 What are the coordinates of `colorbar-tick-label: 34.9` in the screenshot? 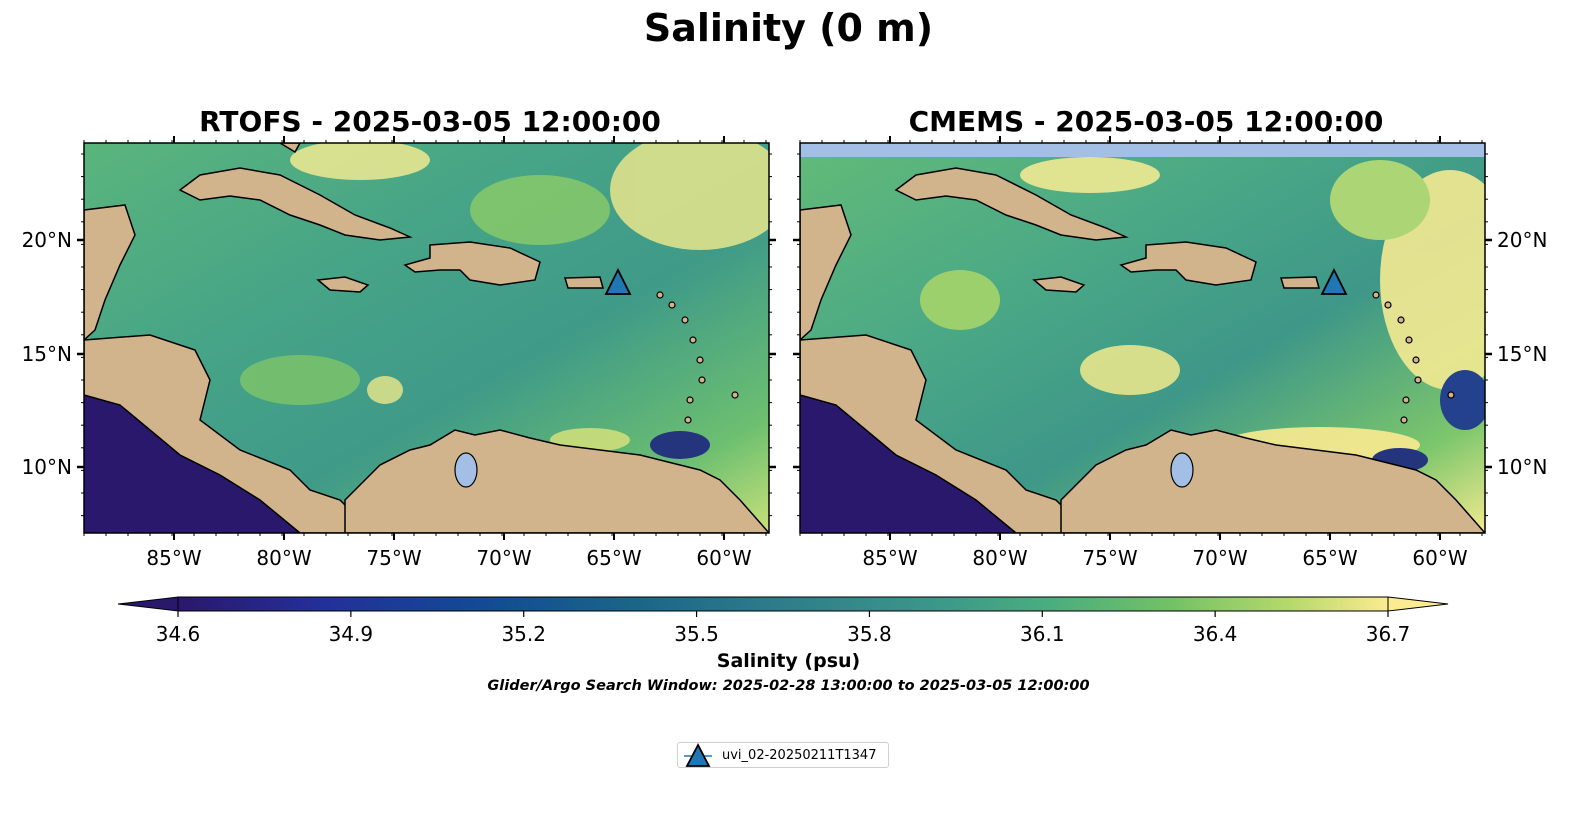 It's located at (351, 634).